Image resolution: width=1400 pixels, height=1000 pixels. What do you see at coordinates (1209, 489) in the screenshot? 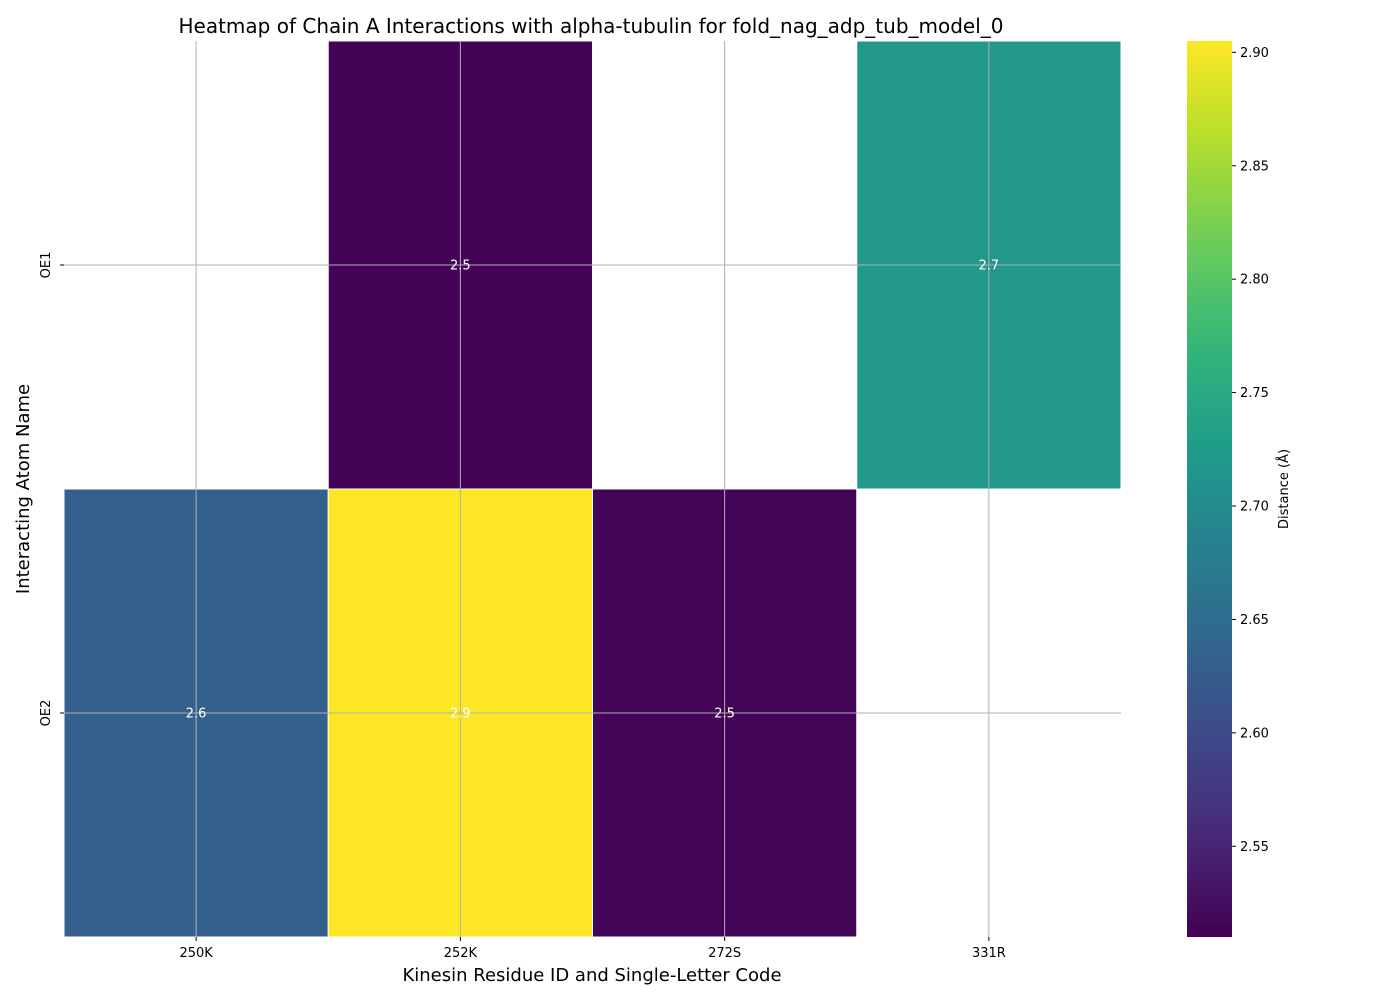
I see `colorbar-gradient` at bounding box center [1209, 489].